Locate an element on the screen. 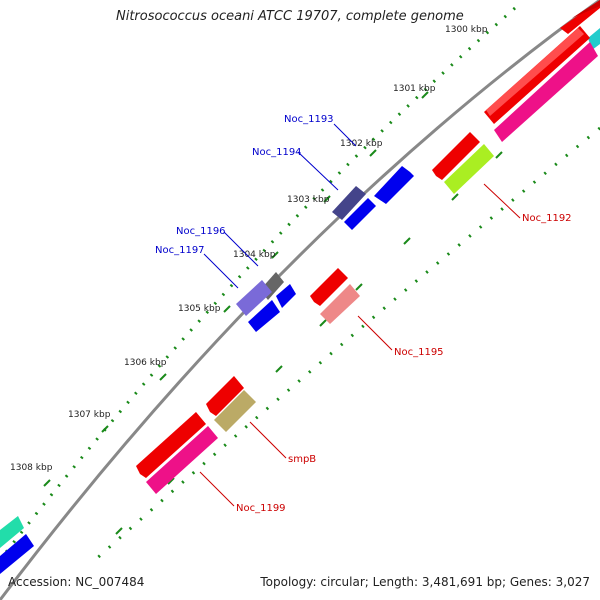  gene-label-noc-1199: Noc_1199 is located at coordinates (261, 508).